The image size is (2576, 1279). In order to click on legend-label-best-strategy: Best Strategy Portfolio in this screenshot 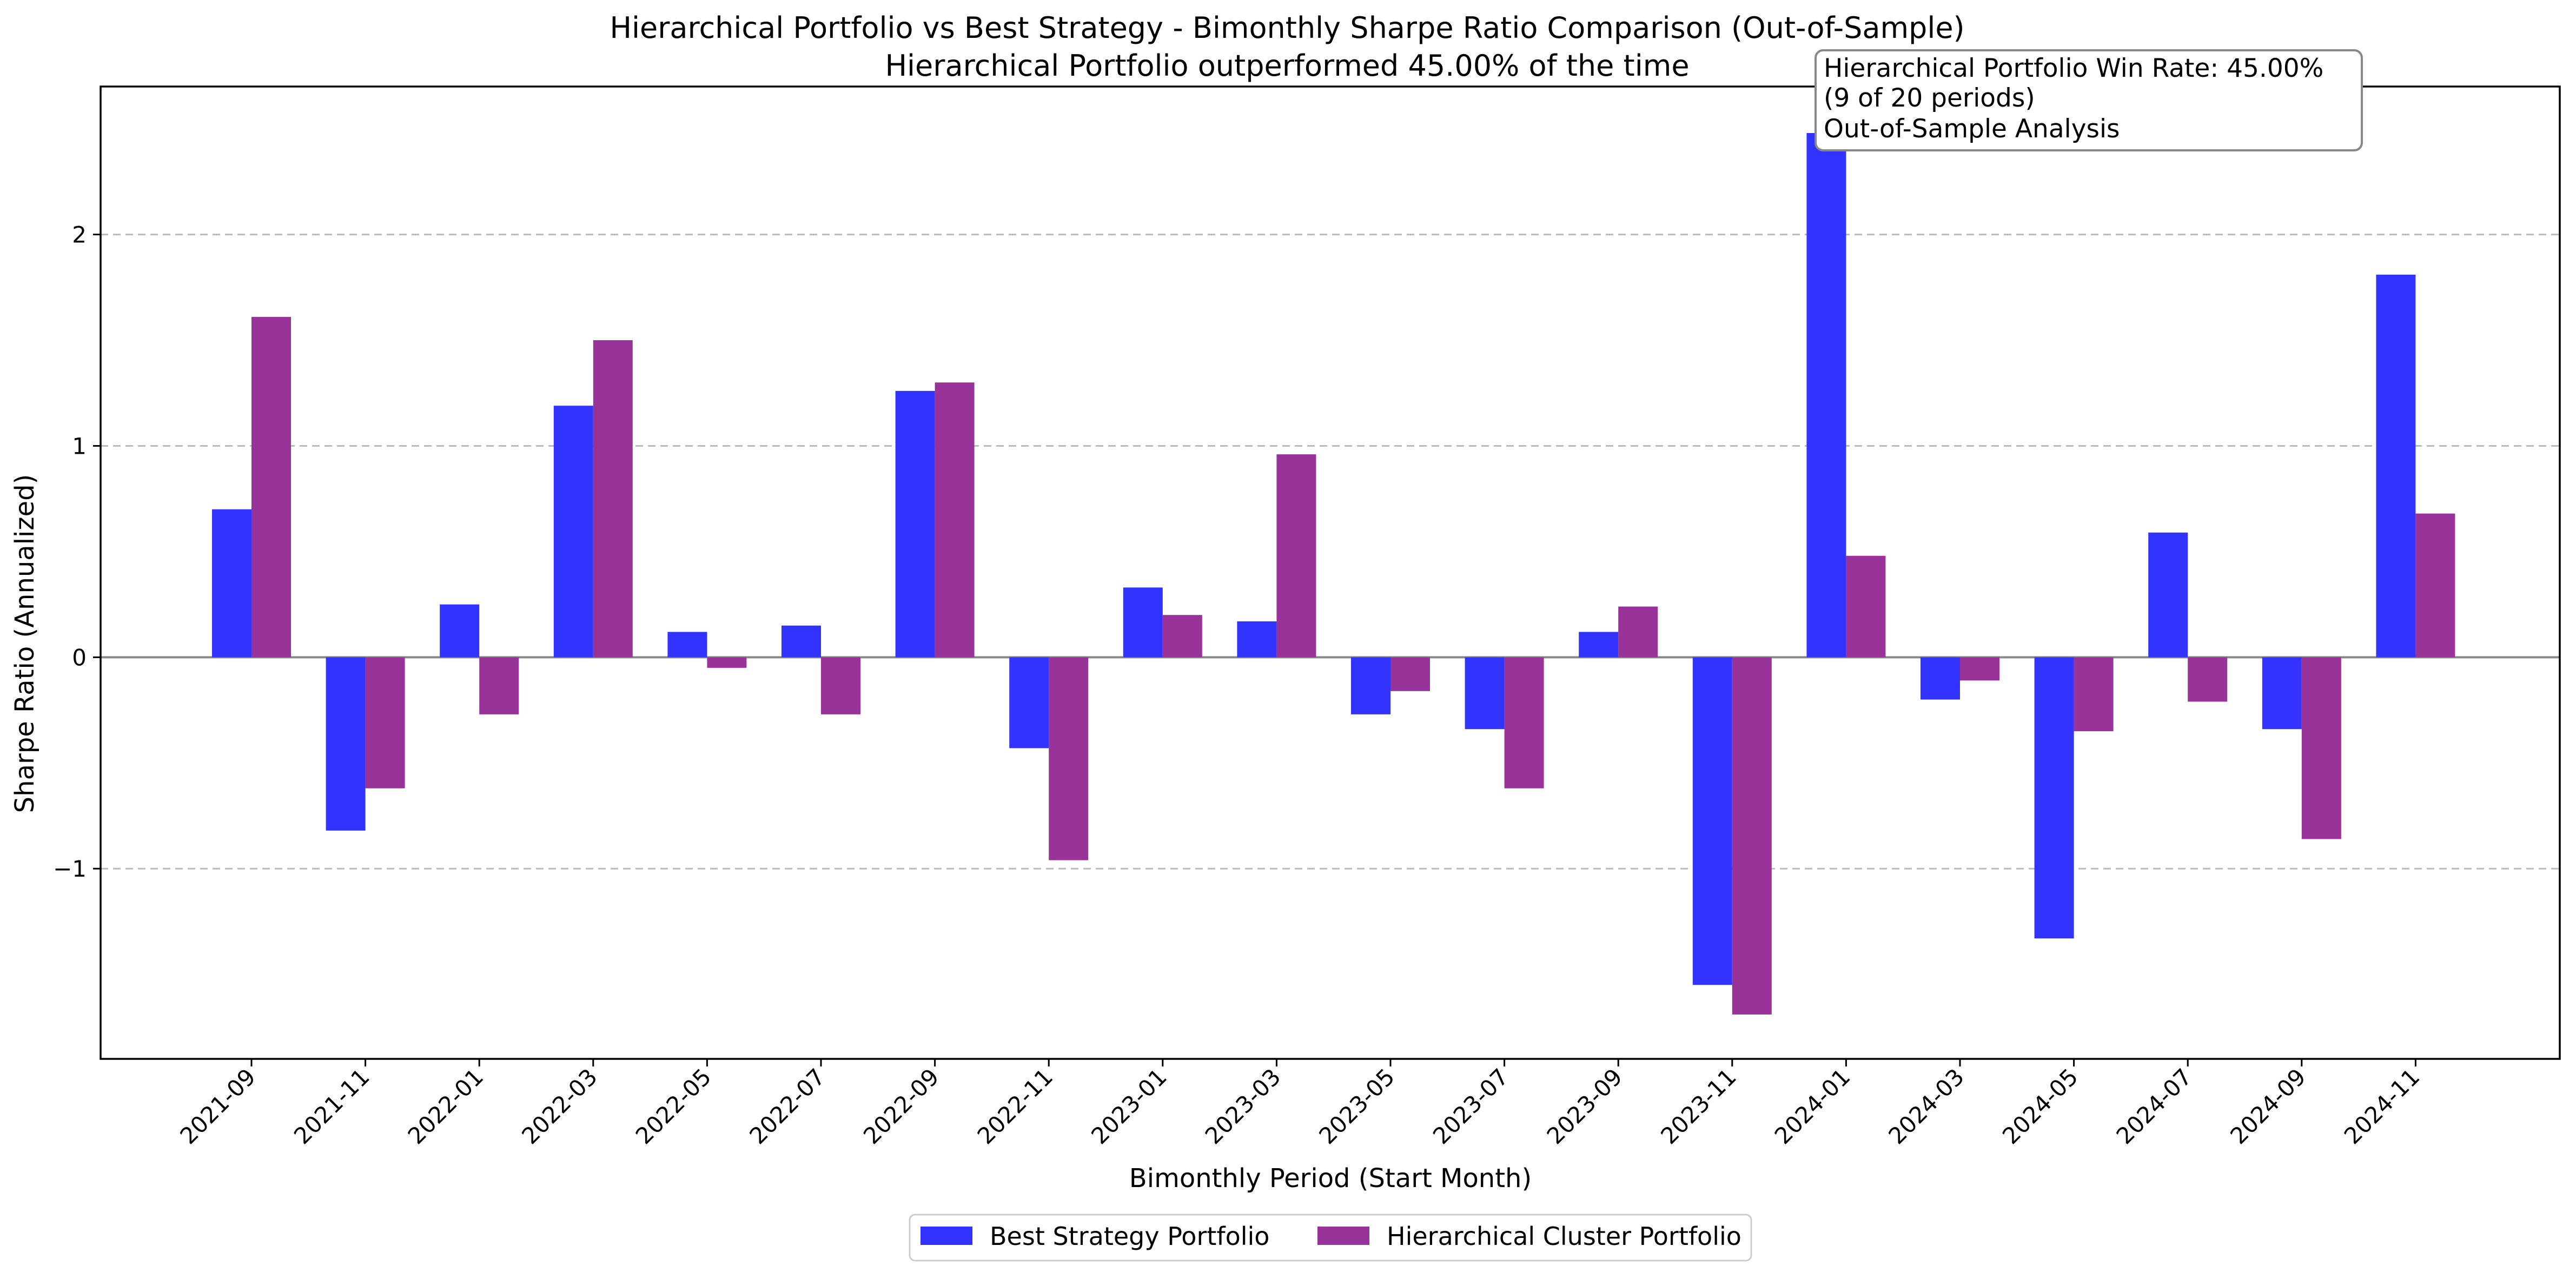, I will do `click(1130, 1236)`.